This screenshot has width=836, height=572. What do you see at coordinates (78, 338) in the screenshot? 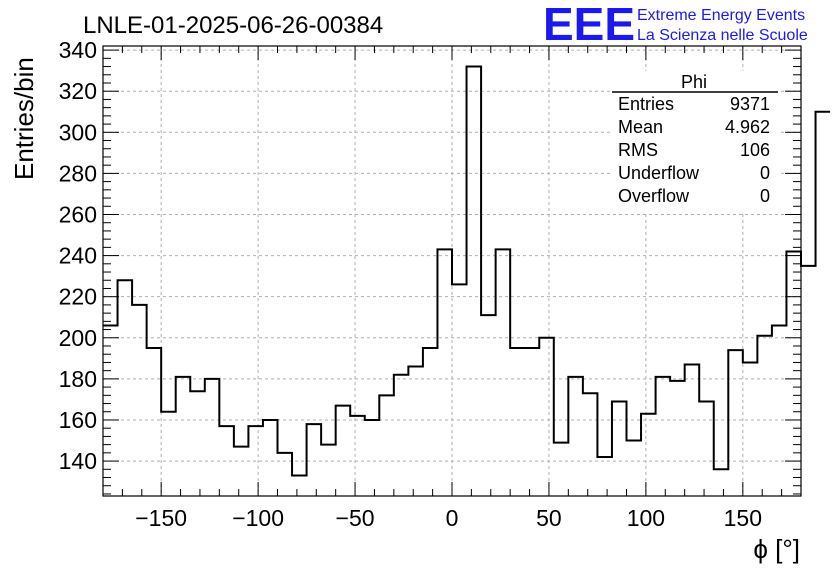
I see `y-tick-label: 200` at bounding box center [78, 338].